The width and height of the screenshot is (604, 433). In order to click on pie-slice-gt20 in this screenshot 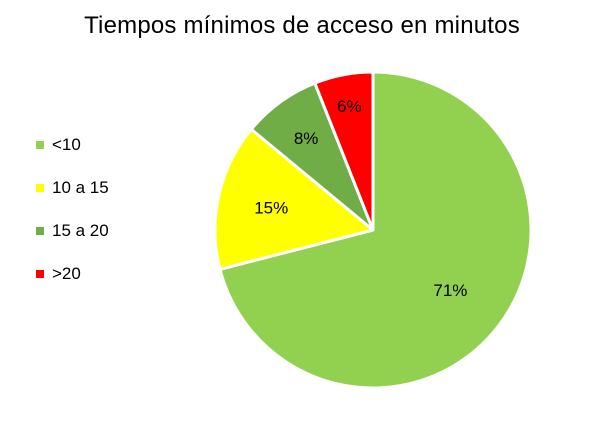, I will do `click(344, 151)`.